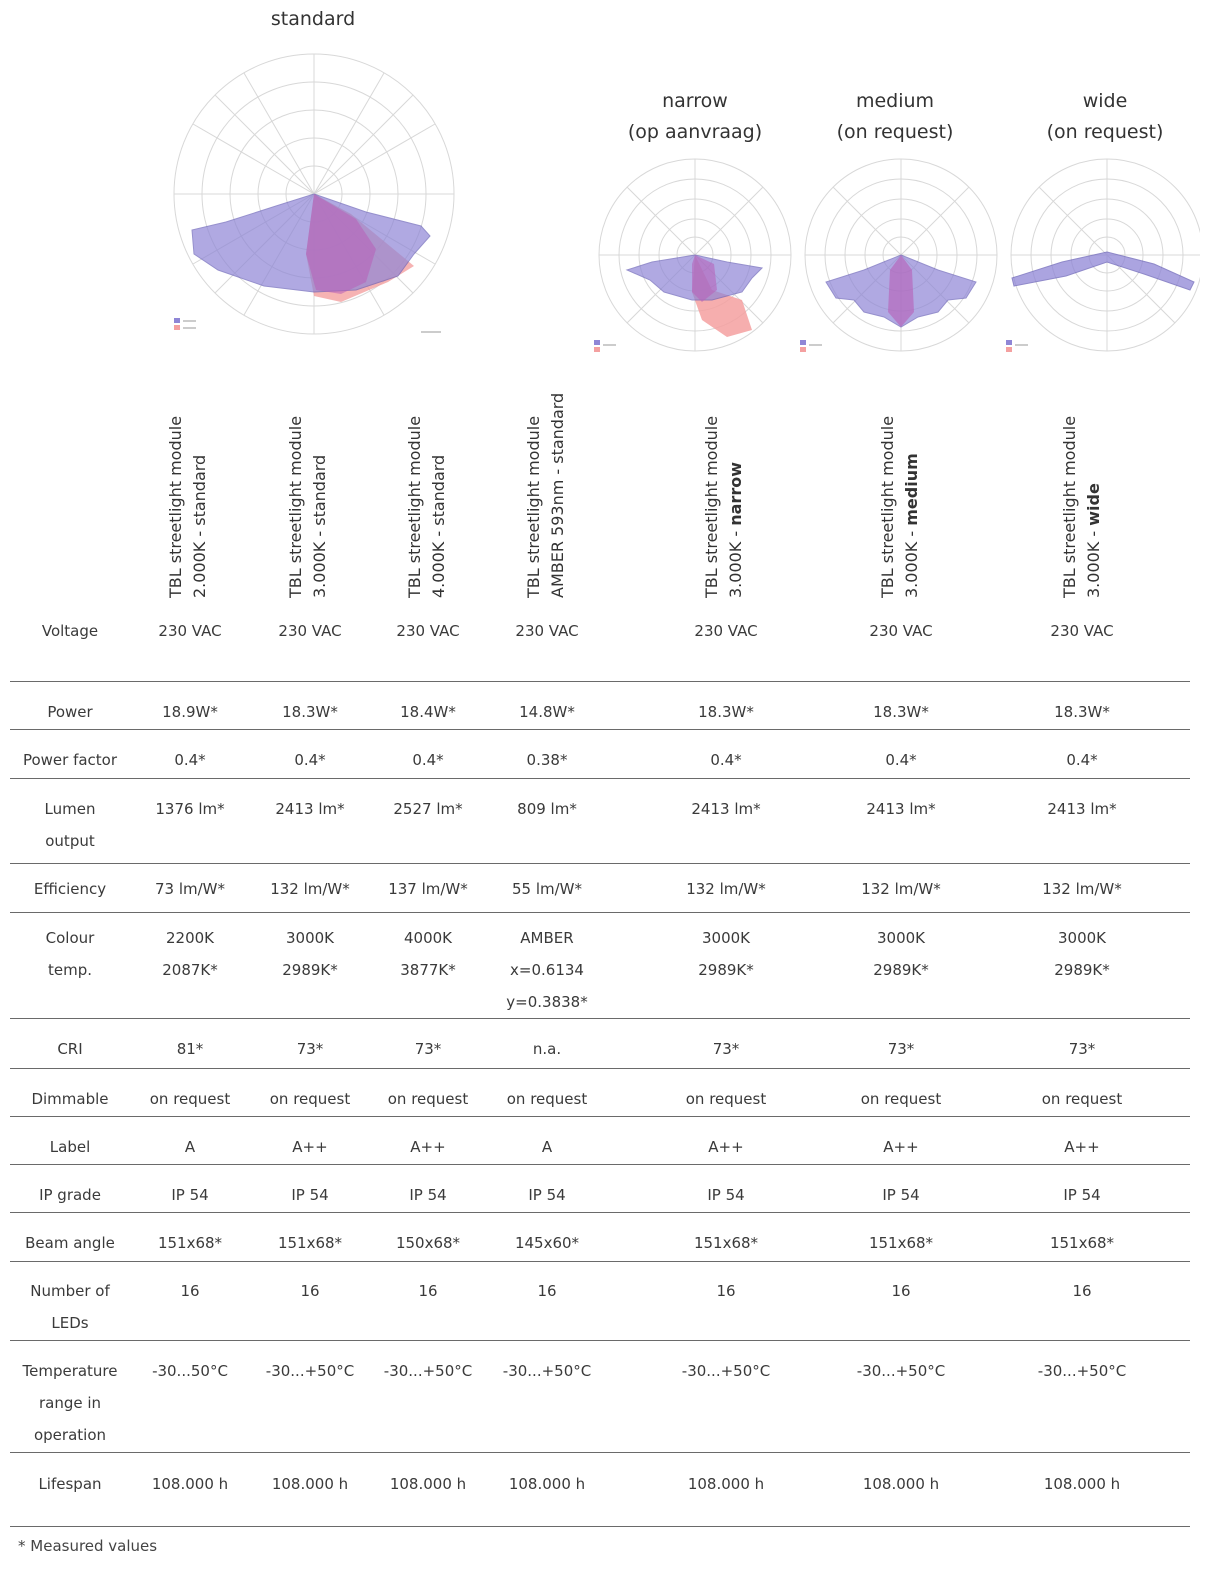 This screenshot has width=1206, height=1589. Describe the element at coordinates (547, 1243) in the screenshot. I see `table-cell: 145x60*` at that location.